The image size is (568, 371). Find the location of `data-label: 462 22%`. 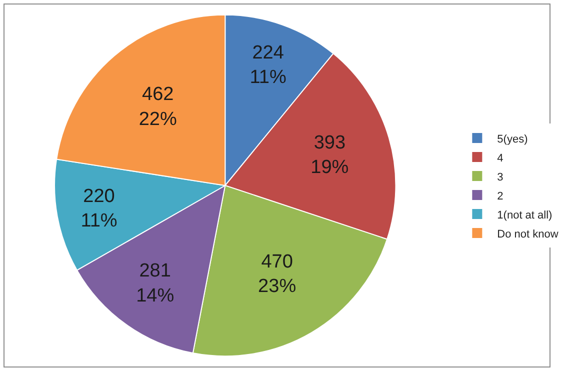

data-label: 462 22% is located at coordinates (157, 107).